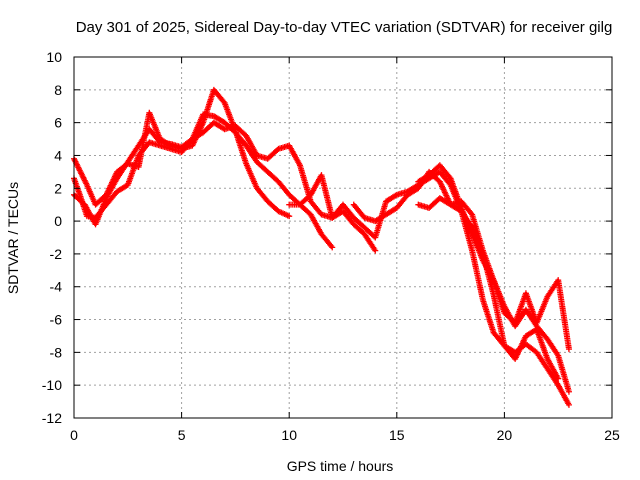  I want to click on y-tick-label: 4, so click(58, 155).